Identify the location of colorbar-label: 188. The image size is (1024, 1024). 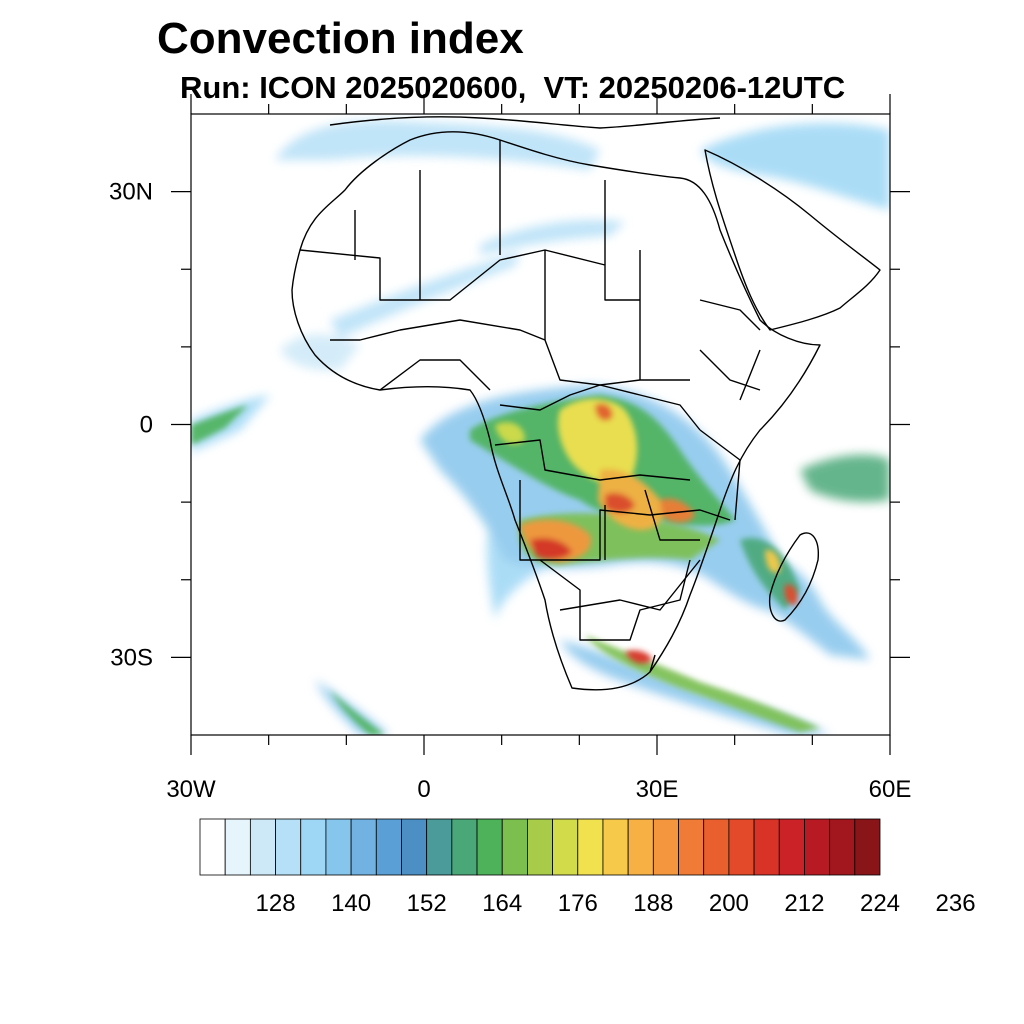
(653, 903).